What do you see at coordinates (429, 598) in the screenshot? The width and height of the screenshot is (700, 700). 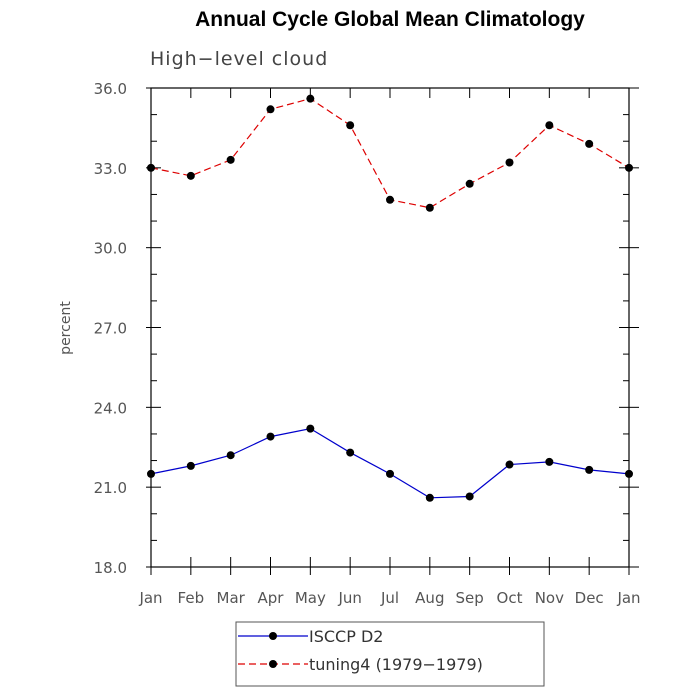 I see `x-tick-label: Aug` at bounding box center [429, 598].